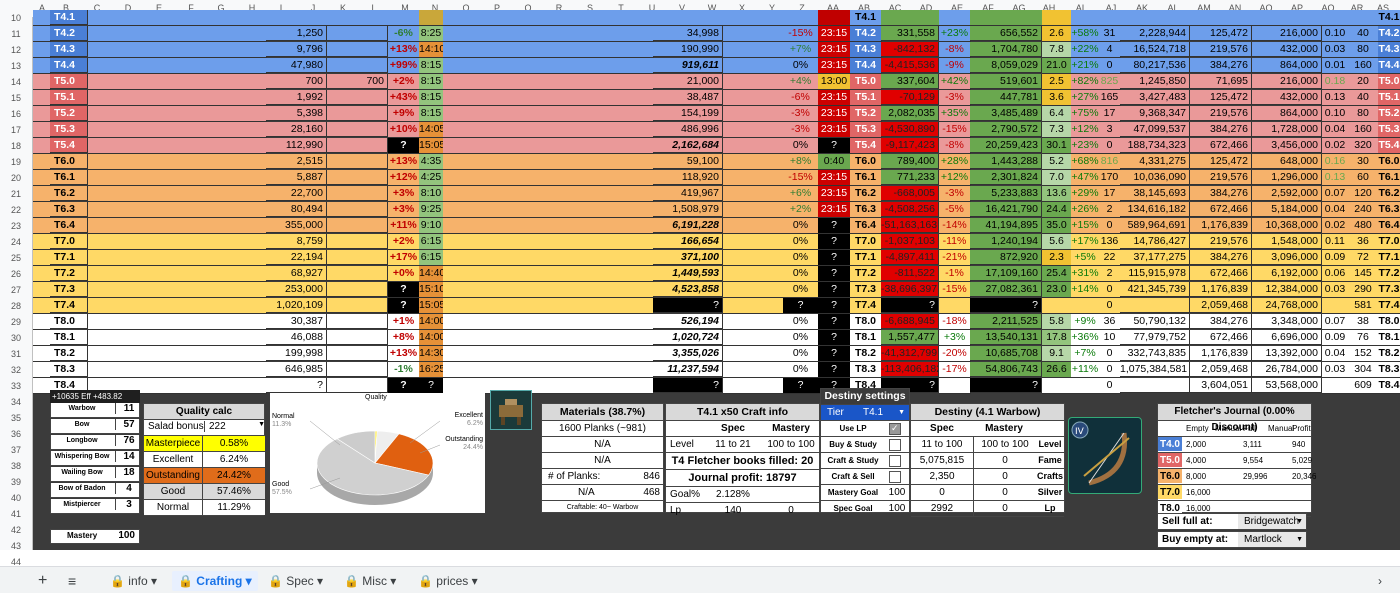 This screenshot has height=593, width=1400. I want to click on cost-cell: 71,695, so click(1221, 81).